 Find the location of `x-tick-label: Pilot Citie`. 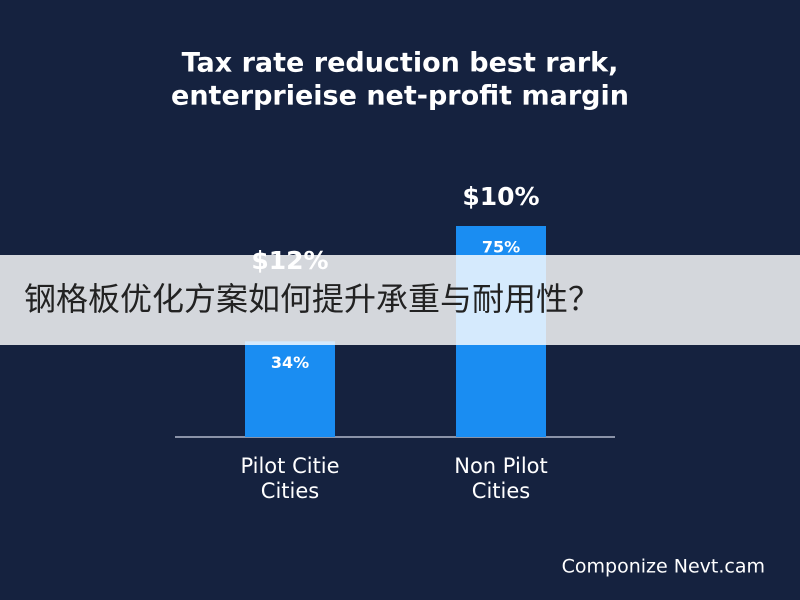

x-tick-label: Pilot Citie is located at coordinates (289, 466).